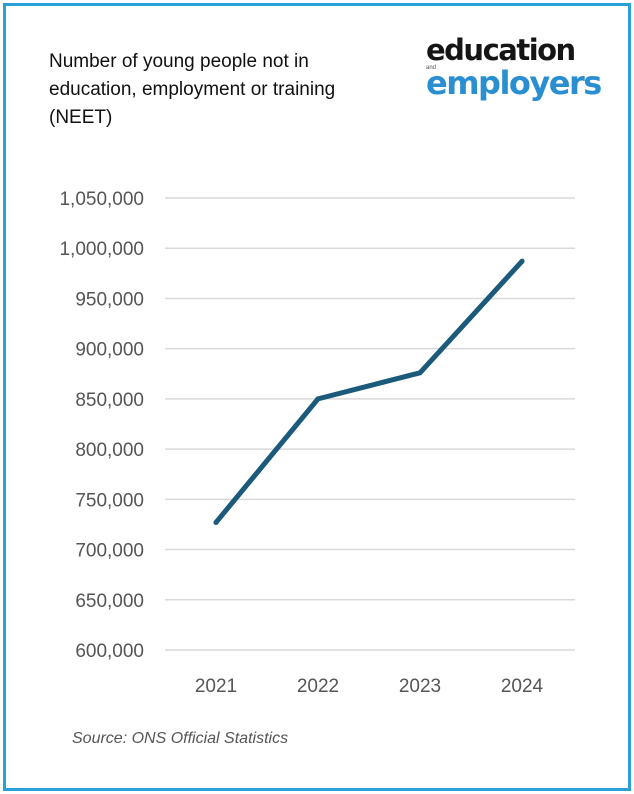  Describe the element at coordinates (109, 551) in the screenshot. I see `y-tick-label: 700,000` at that location.